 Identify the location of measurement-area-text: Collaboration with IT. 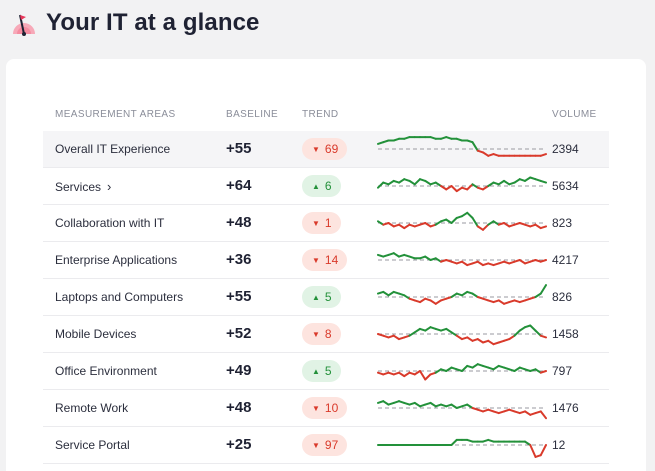
(110, 223).